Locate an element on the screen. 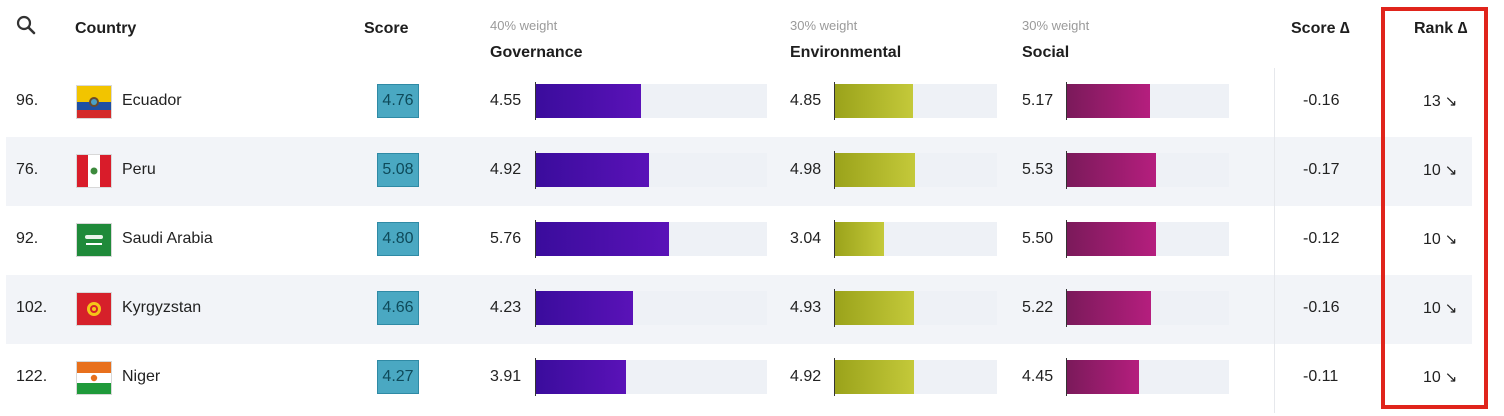 The height and width of the screenshot is (416, 1504). governance-value: 4.23 is located at coordinates (506, 307).